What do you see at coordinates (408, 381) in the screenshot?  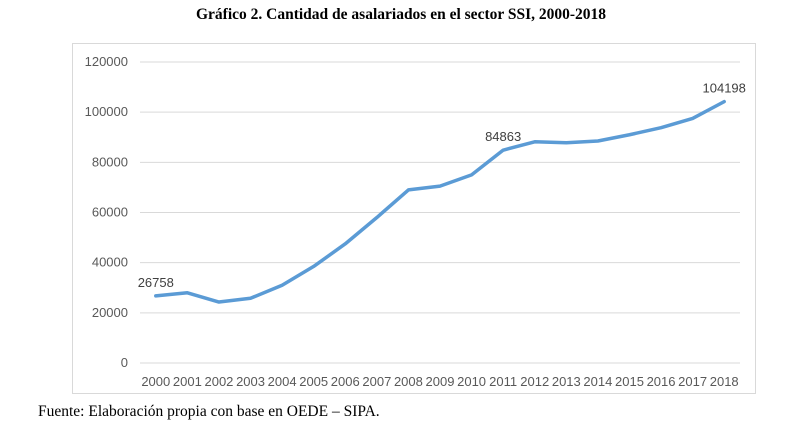 I see `x-tick-label: 2008` at bounding box center [408, 381].